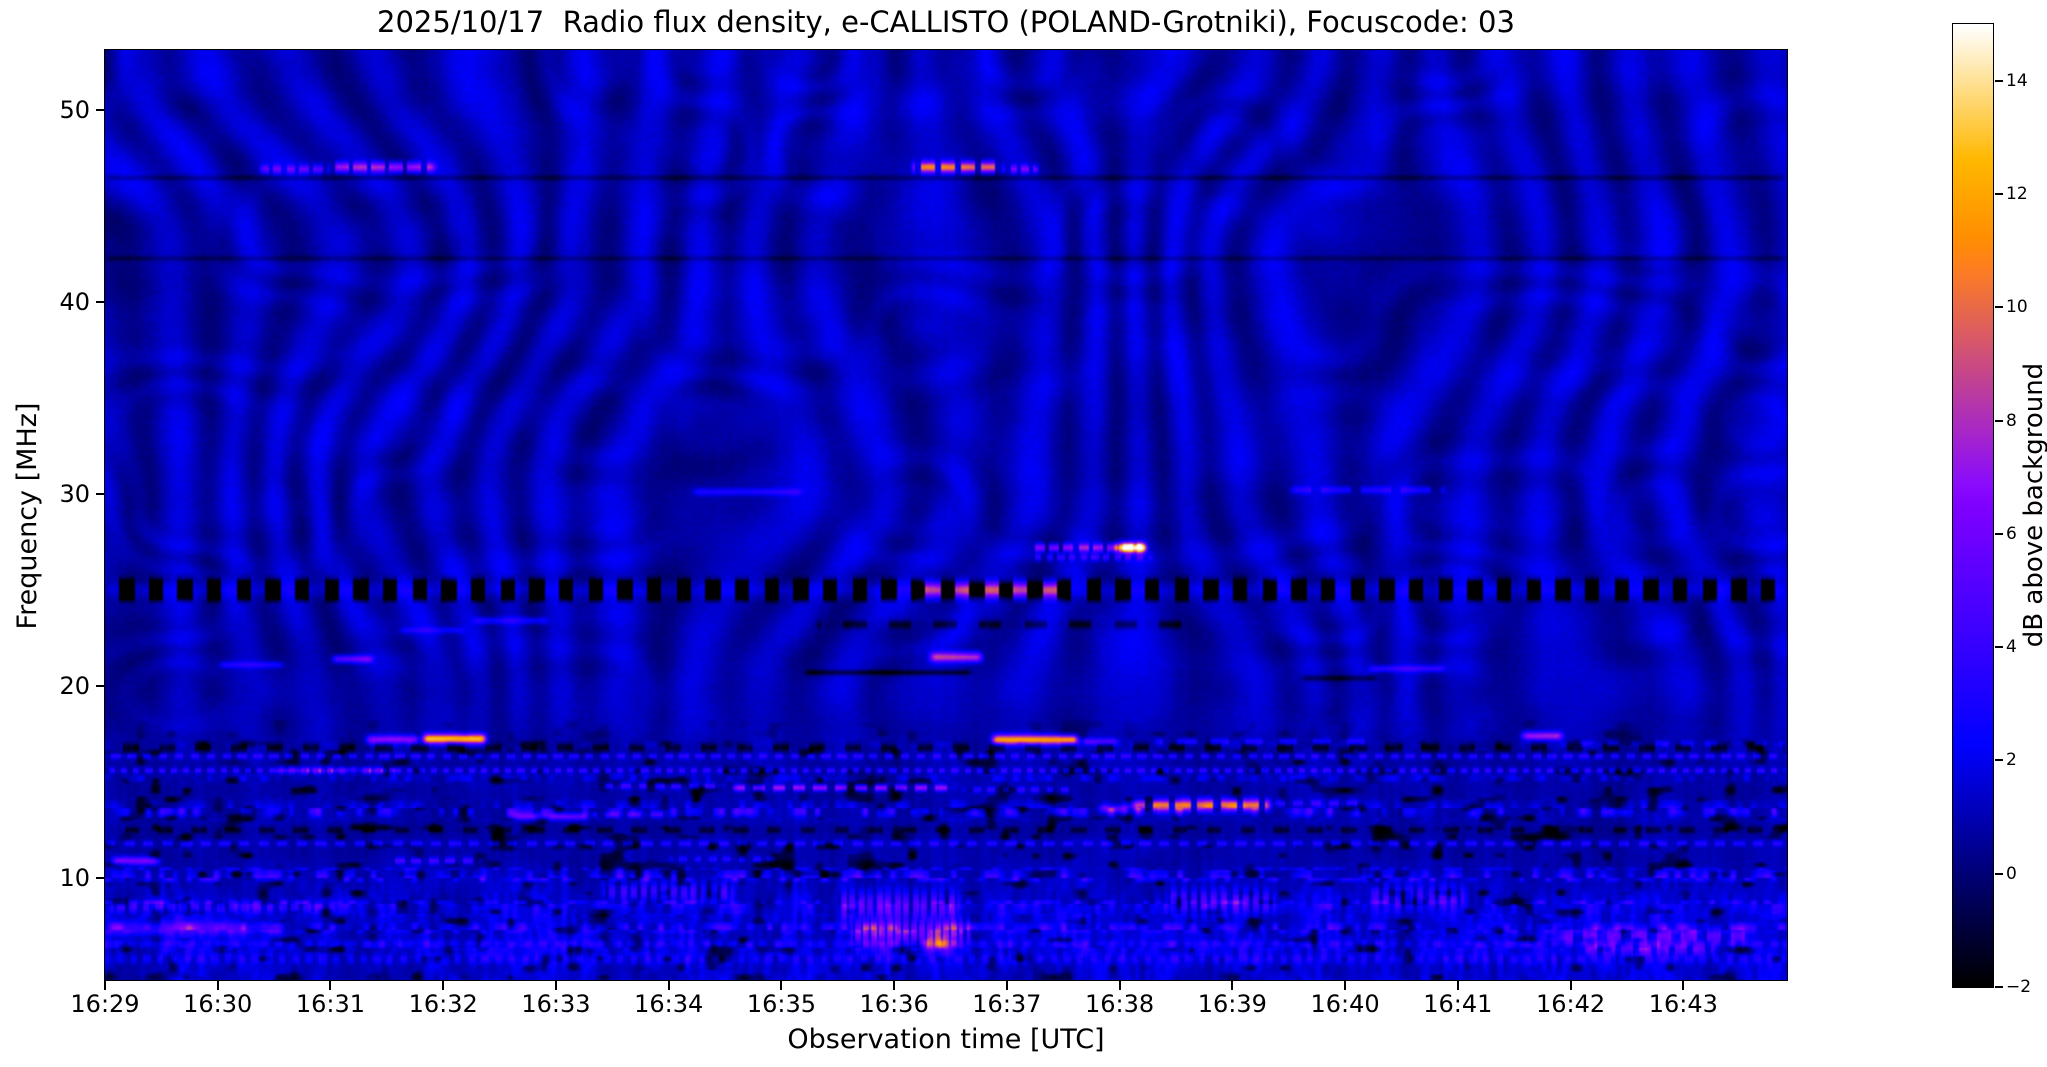 Image resolution: width=2047 pixels, height=1067 pixels. What do you see at coordinates (330, 1004) in the screenshot?
I see `x-tick-label: 16:31` at bounding box center [330, 1004].